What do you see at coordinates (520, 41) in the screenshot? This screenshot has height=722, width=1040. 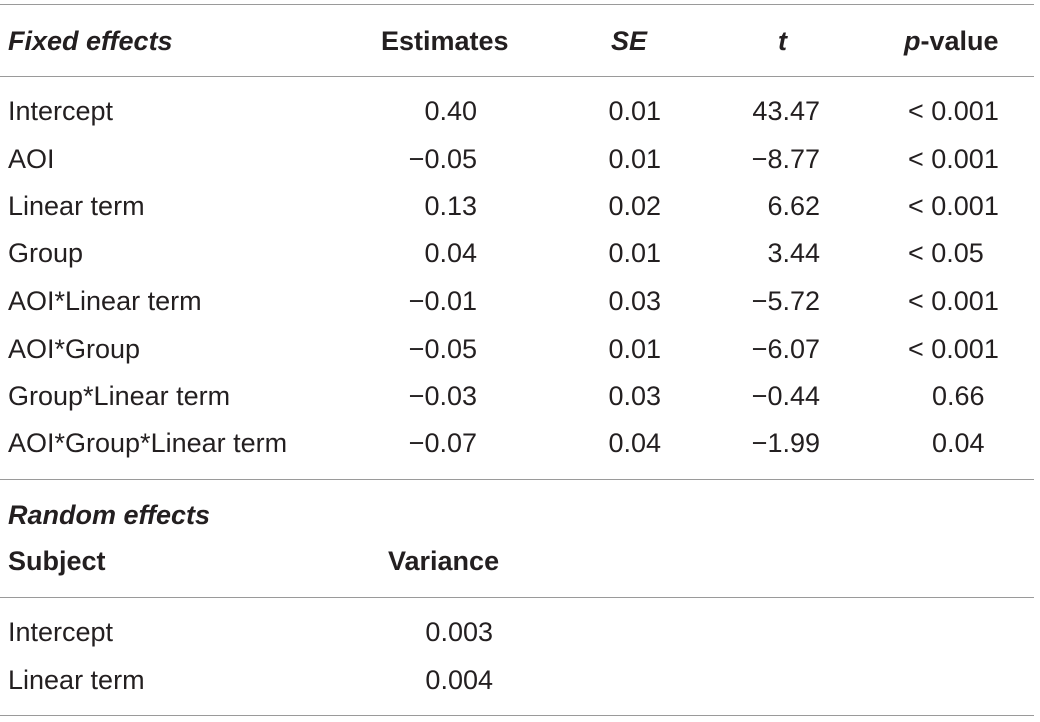 I see `fixed-effects-header-row: Fixed effects Estimates SE t p-value` at bounding box center [520, 41].